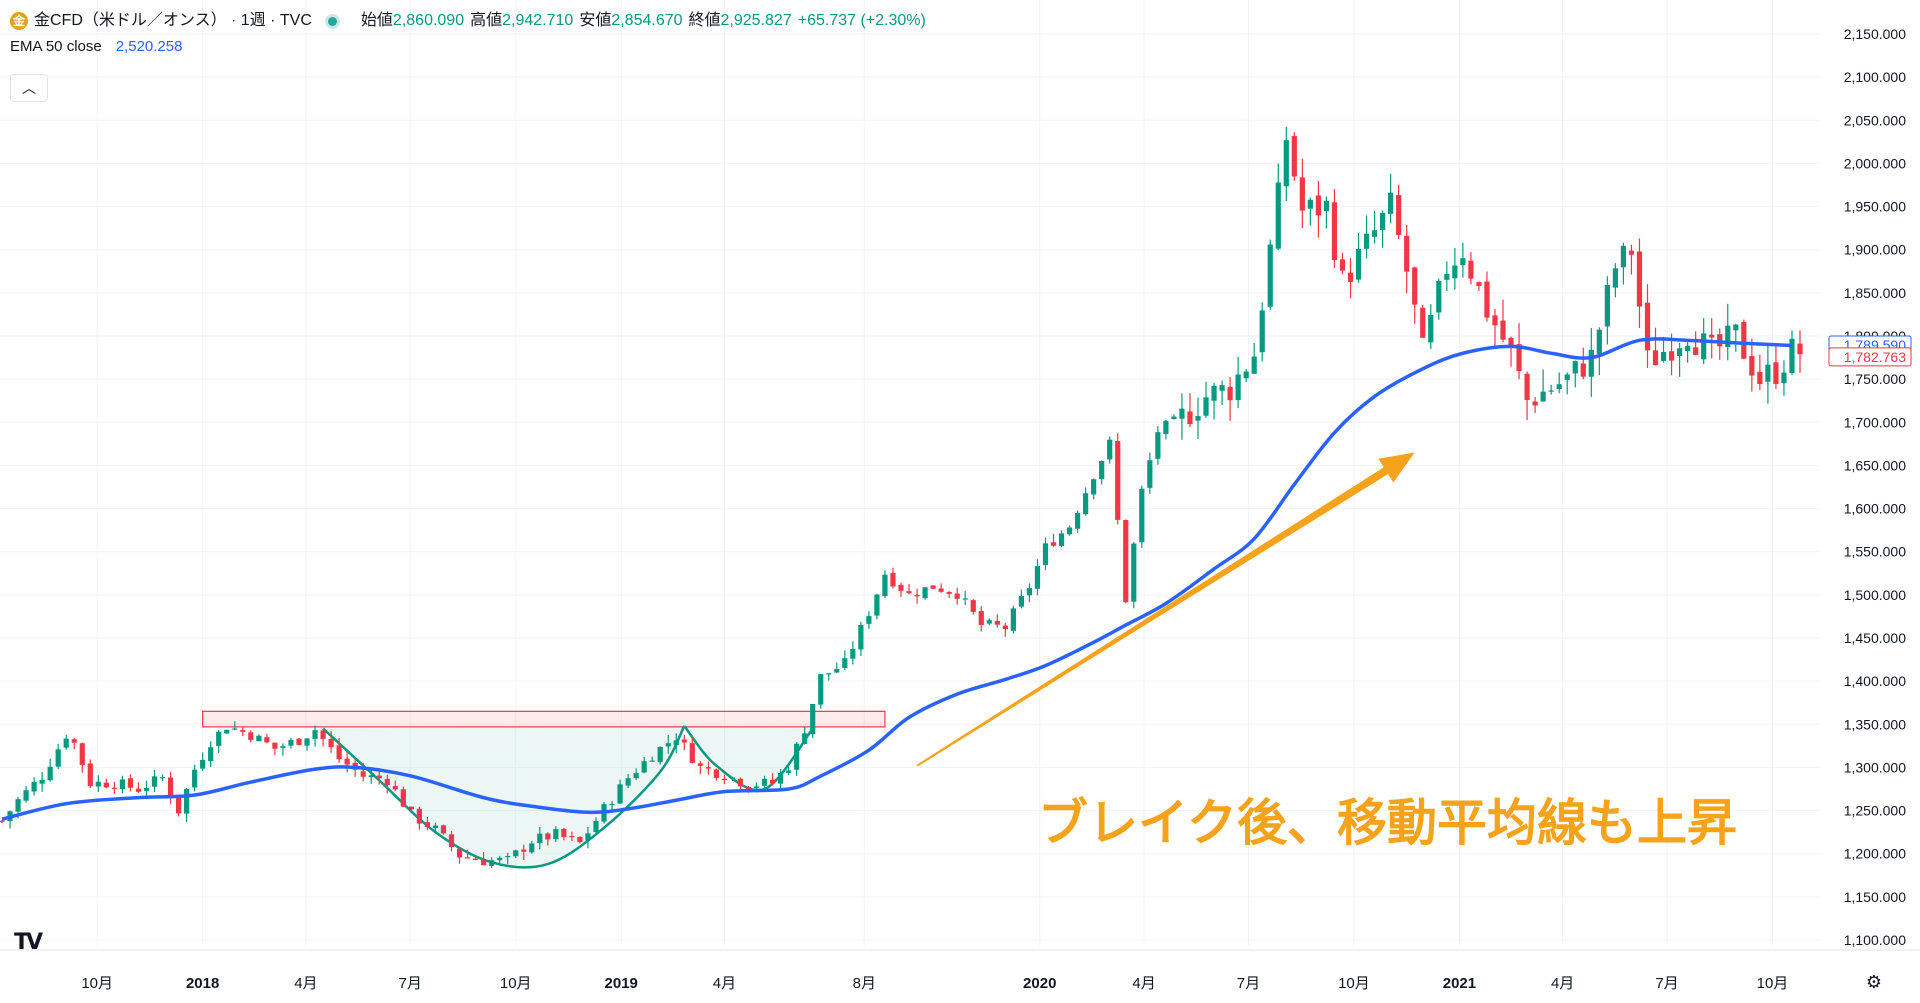 The height and width of the screenshot is (1003, 1920). I want to click on tradingview-logo: TV, so click(28, 942).